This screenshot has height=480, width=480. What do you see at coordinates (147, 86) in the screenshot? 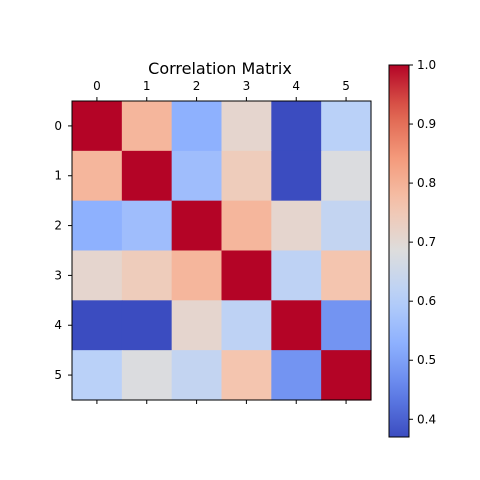
I see `x-tick-label: 1` at bounding box center [147, 86].